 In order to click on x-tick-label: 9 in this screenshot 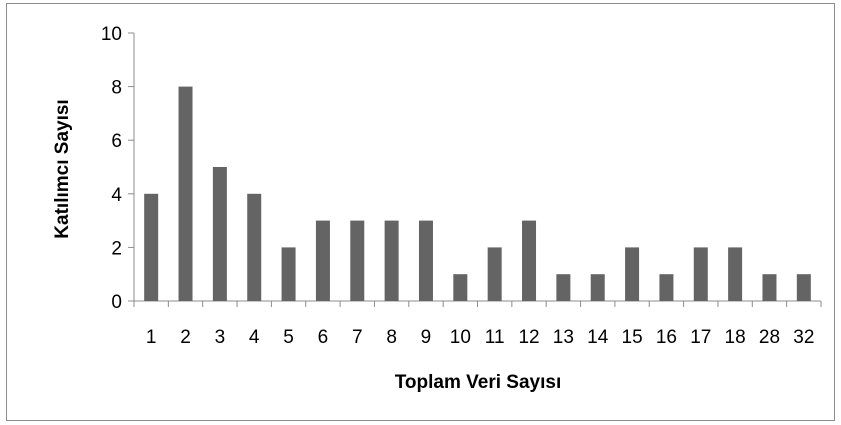, I will do `click(426, 337)`.